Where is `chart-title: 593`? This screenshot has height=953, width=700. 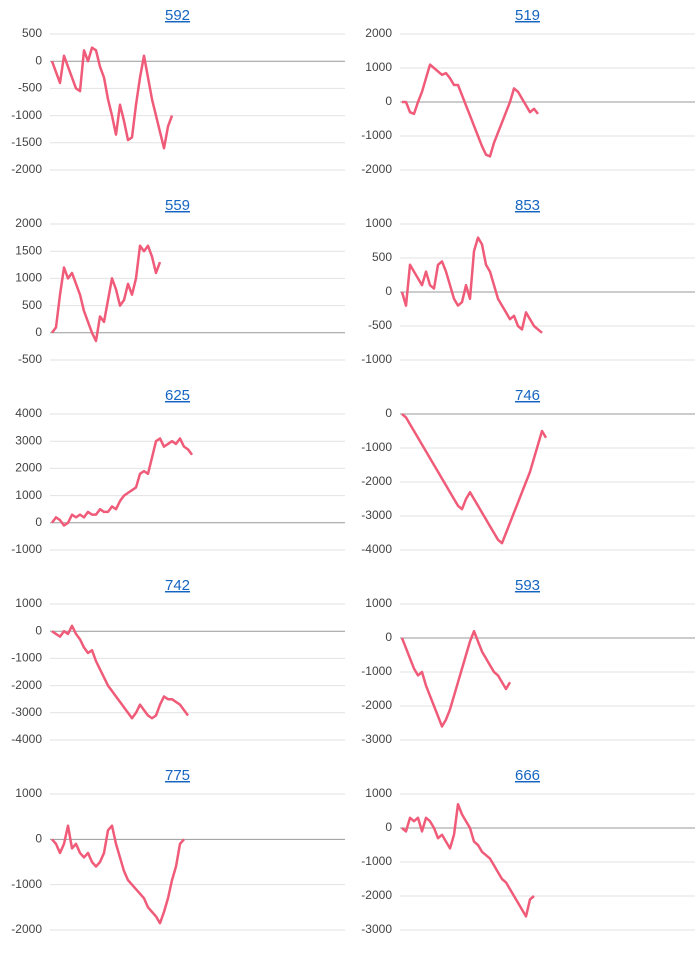 chart-title: 593 is located at coordinates (527, 585).